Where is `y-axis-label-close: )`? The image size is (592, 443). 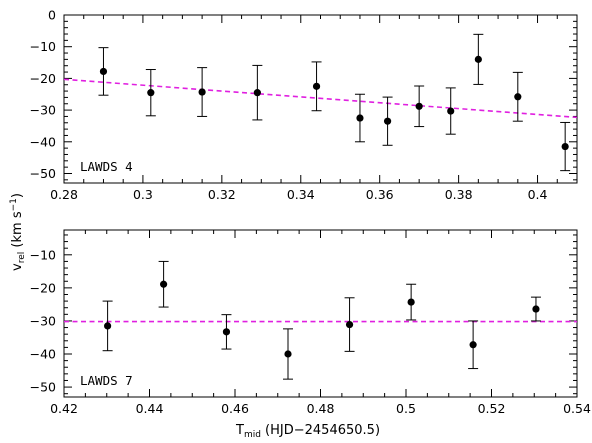
y-axis-label-close: ) is located at coordinates (17, 195).